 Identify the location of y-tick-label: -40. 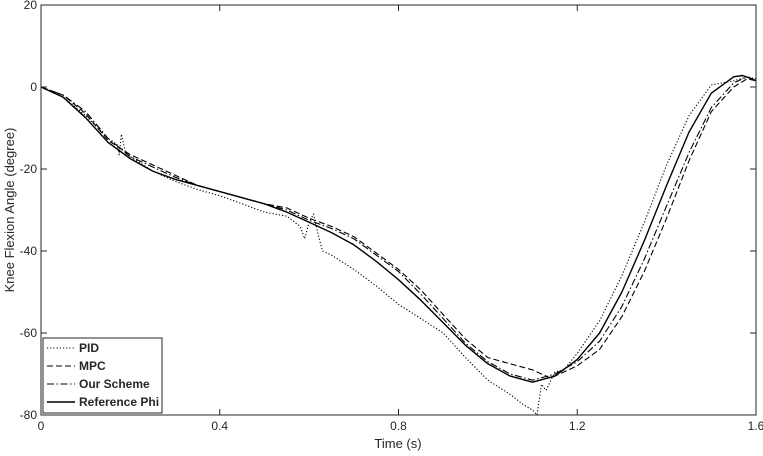
(29, 251).